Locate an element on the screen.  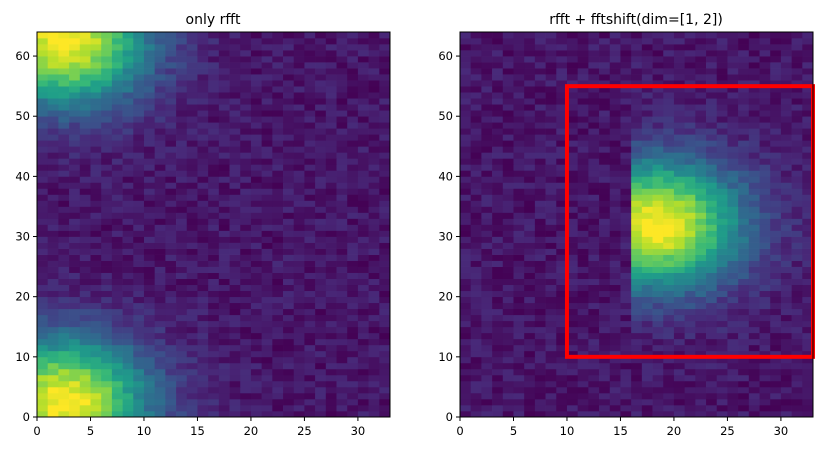
y-tick-label: 0 is located at coordinates (26, 417).